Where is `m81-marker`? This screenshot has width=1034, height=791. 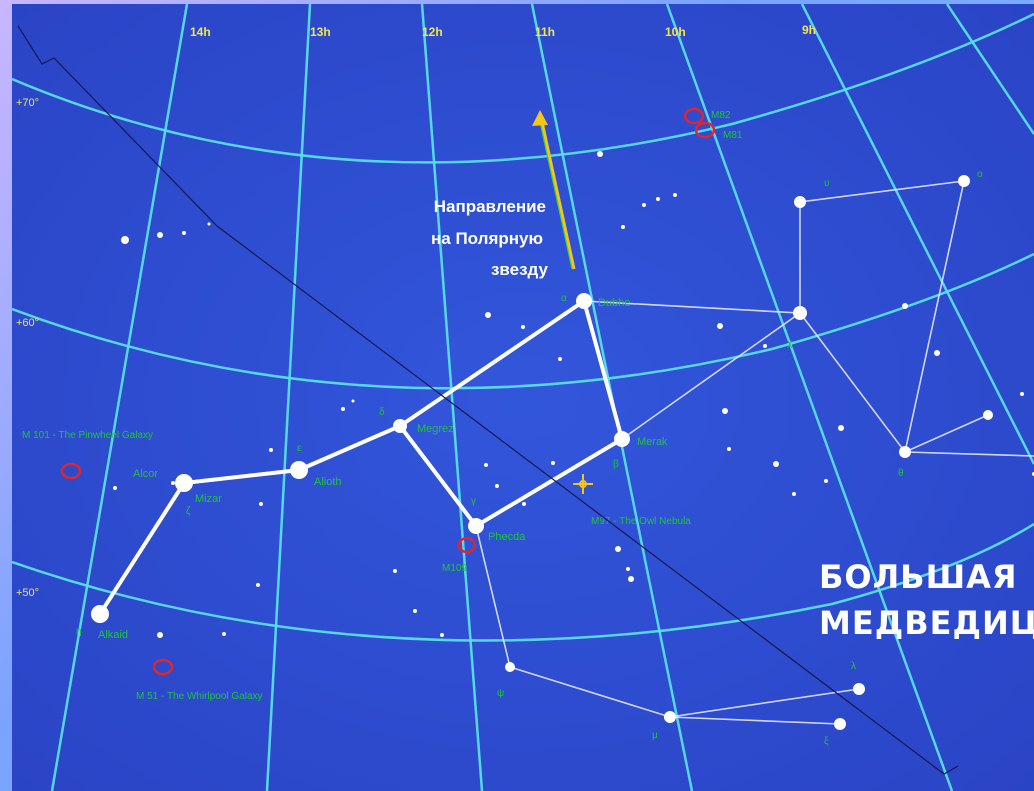 m81-marker is located at coordinates (705, 130).